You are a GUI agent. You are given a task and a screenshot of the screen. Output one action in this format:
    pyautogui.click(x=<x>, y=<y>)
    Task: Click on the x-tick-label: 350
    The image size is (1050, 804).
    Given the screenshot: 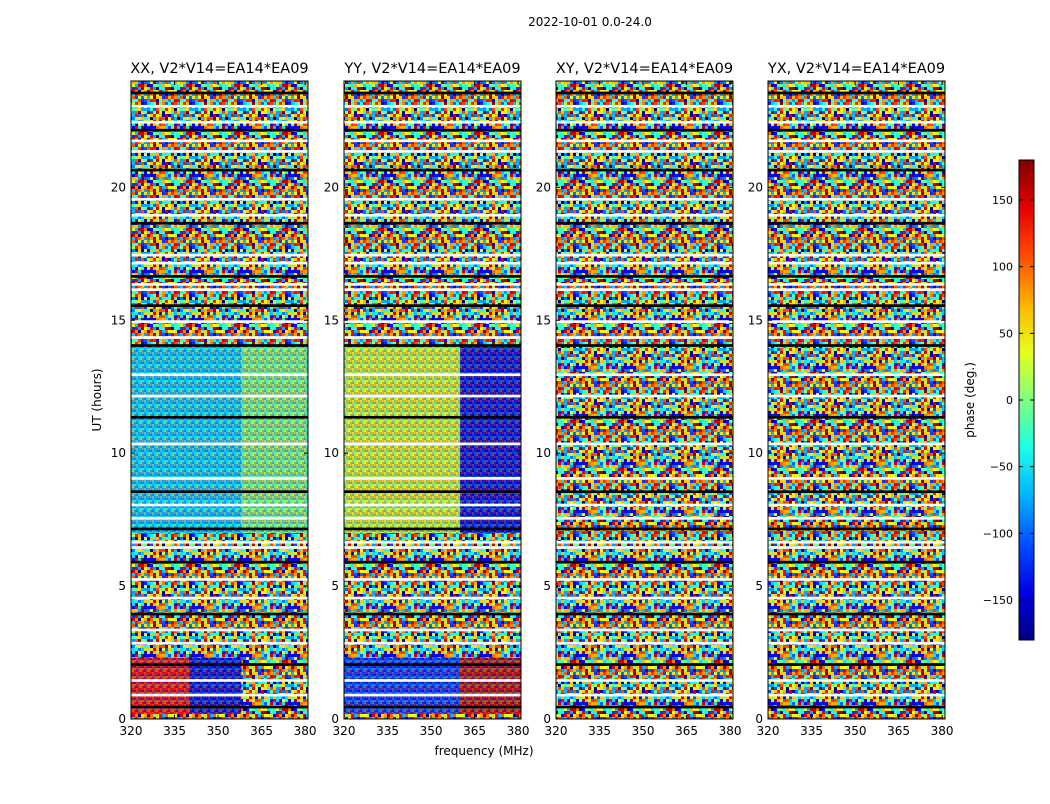 What is the action you would take?
    pyautogui.click(x=431, y=731)
    